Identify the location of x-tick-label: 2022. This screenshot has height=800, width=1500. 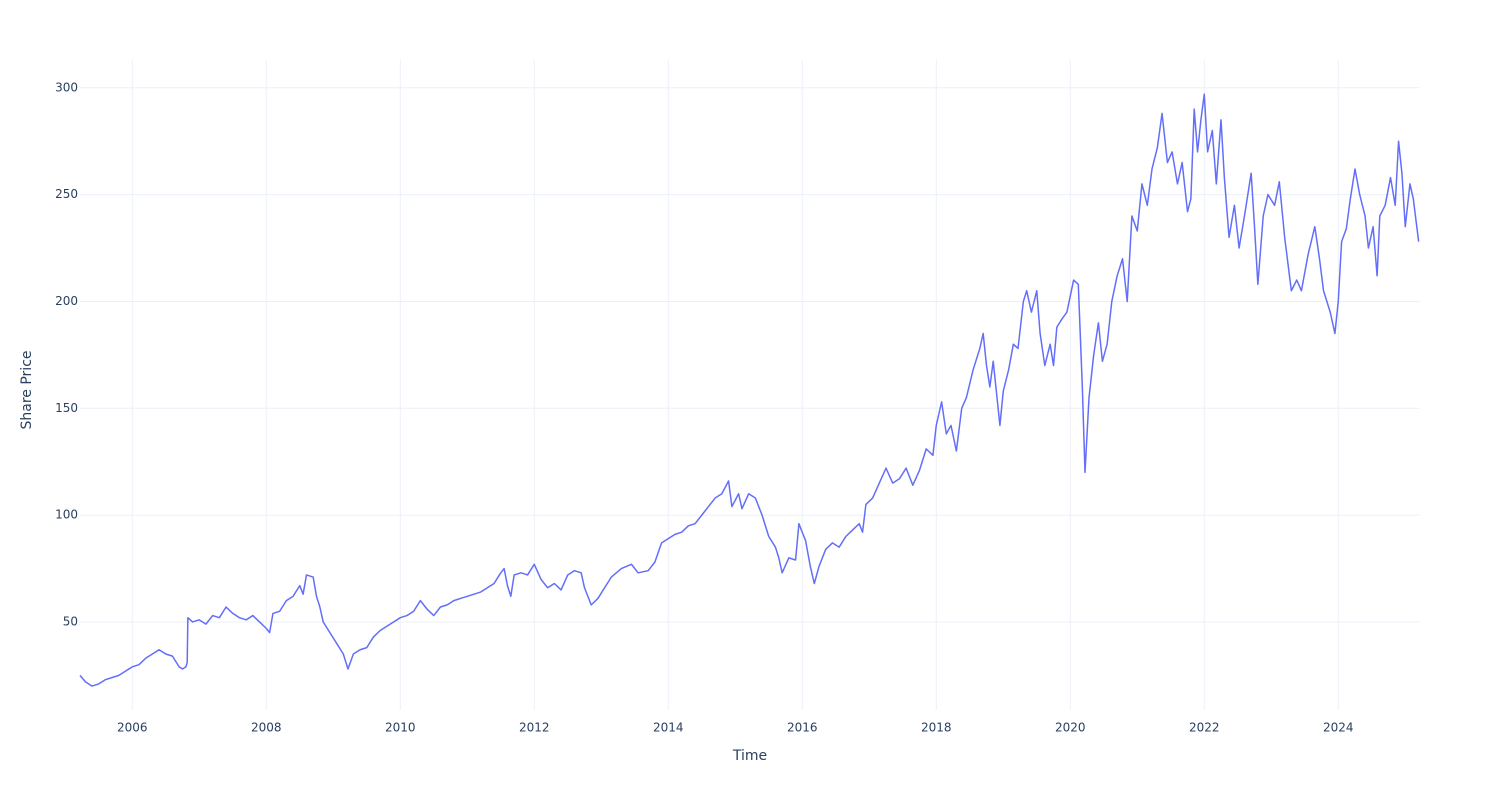
(1204, 728).